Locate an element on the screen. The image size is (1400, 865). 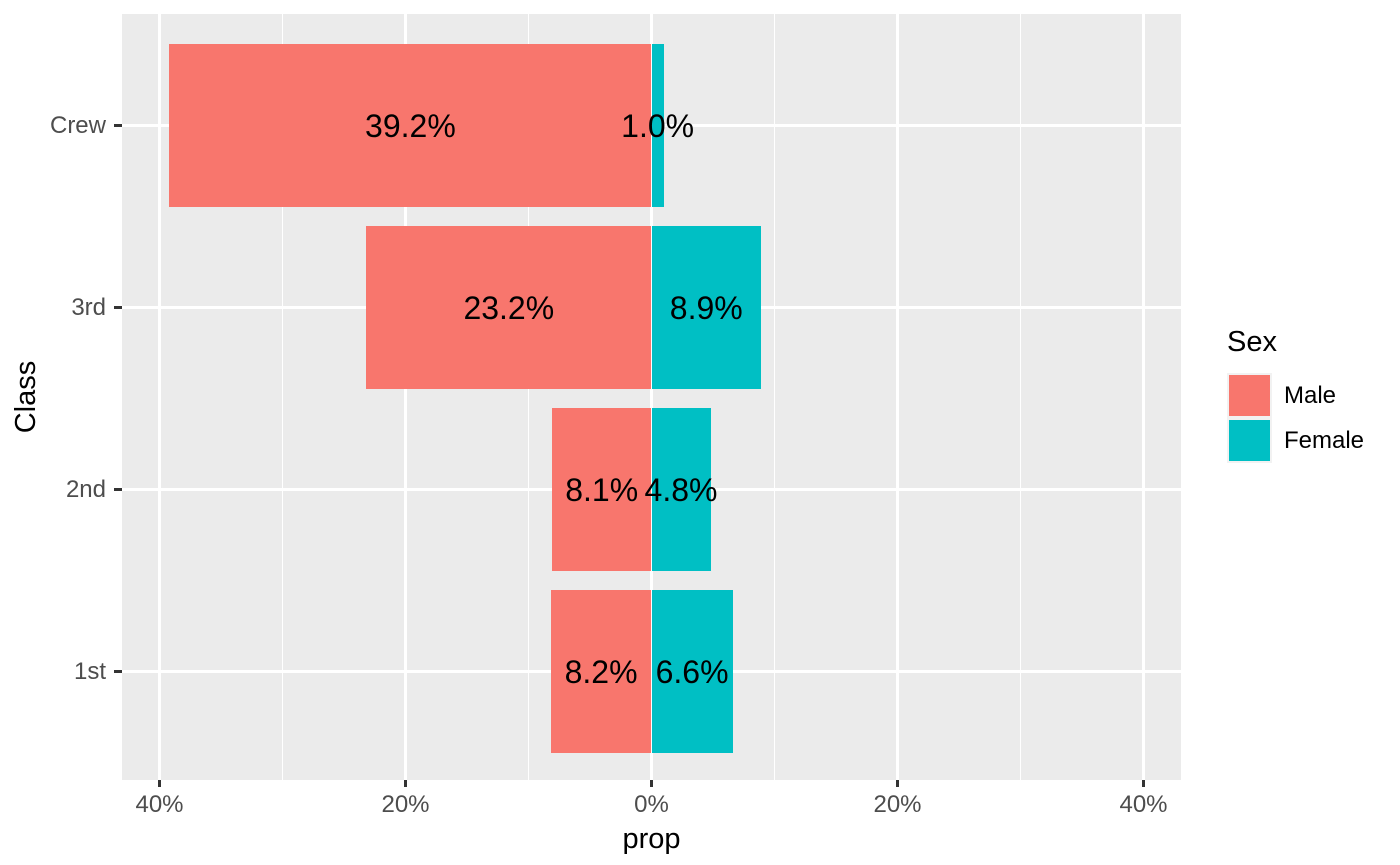
bar-male-3rd is located at coordinates (509, 307).